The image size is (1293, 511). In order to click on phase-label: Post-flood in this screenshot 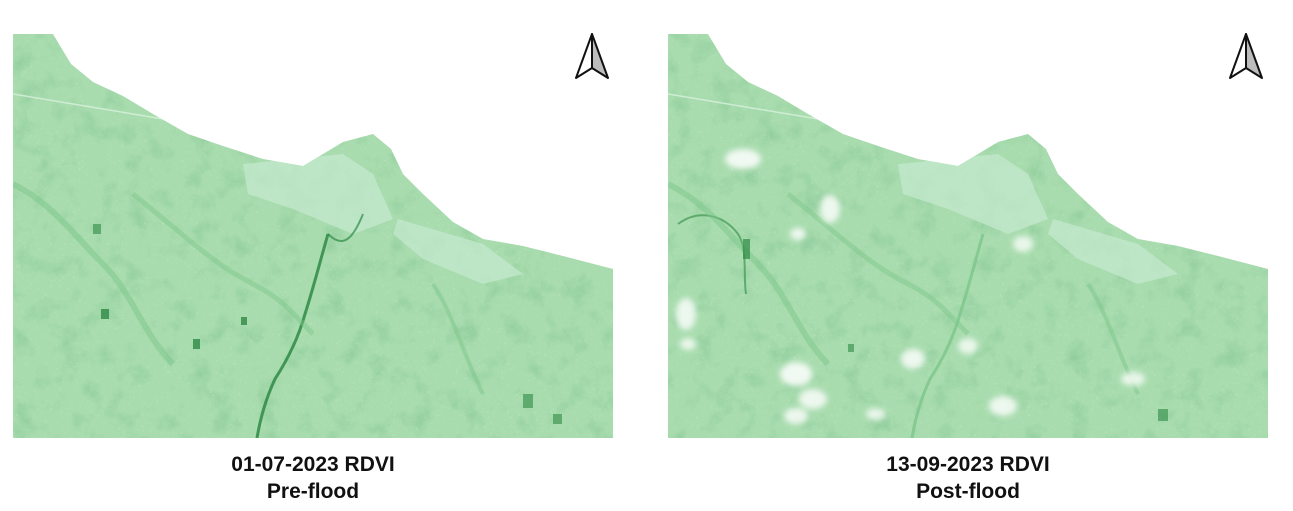, I will do `click(968, 491)`.